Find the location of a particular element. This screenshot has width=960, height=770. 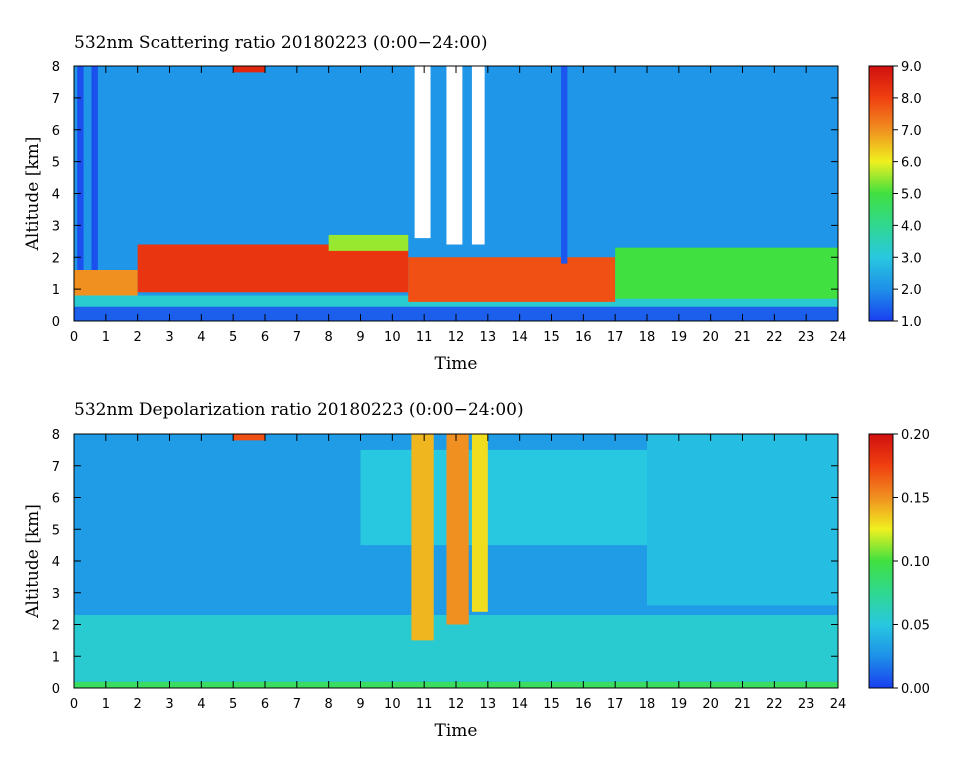

x-tick-label: 3 is located at coordinates (169, 704).